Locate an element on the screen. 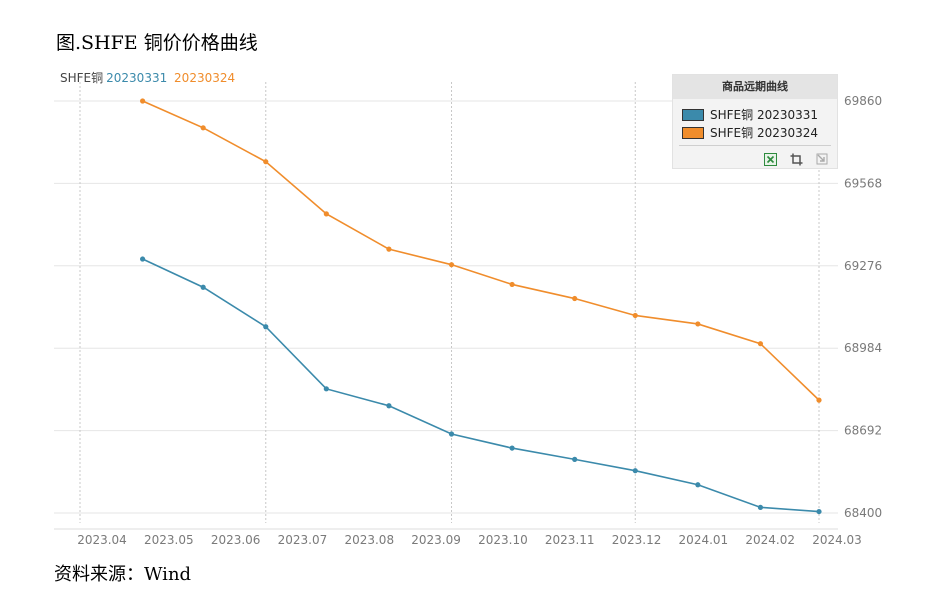 This screenshot has height=602, width=940. x-tick-label: 2023.05 is located at coordinates (169, 540).